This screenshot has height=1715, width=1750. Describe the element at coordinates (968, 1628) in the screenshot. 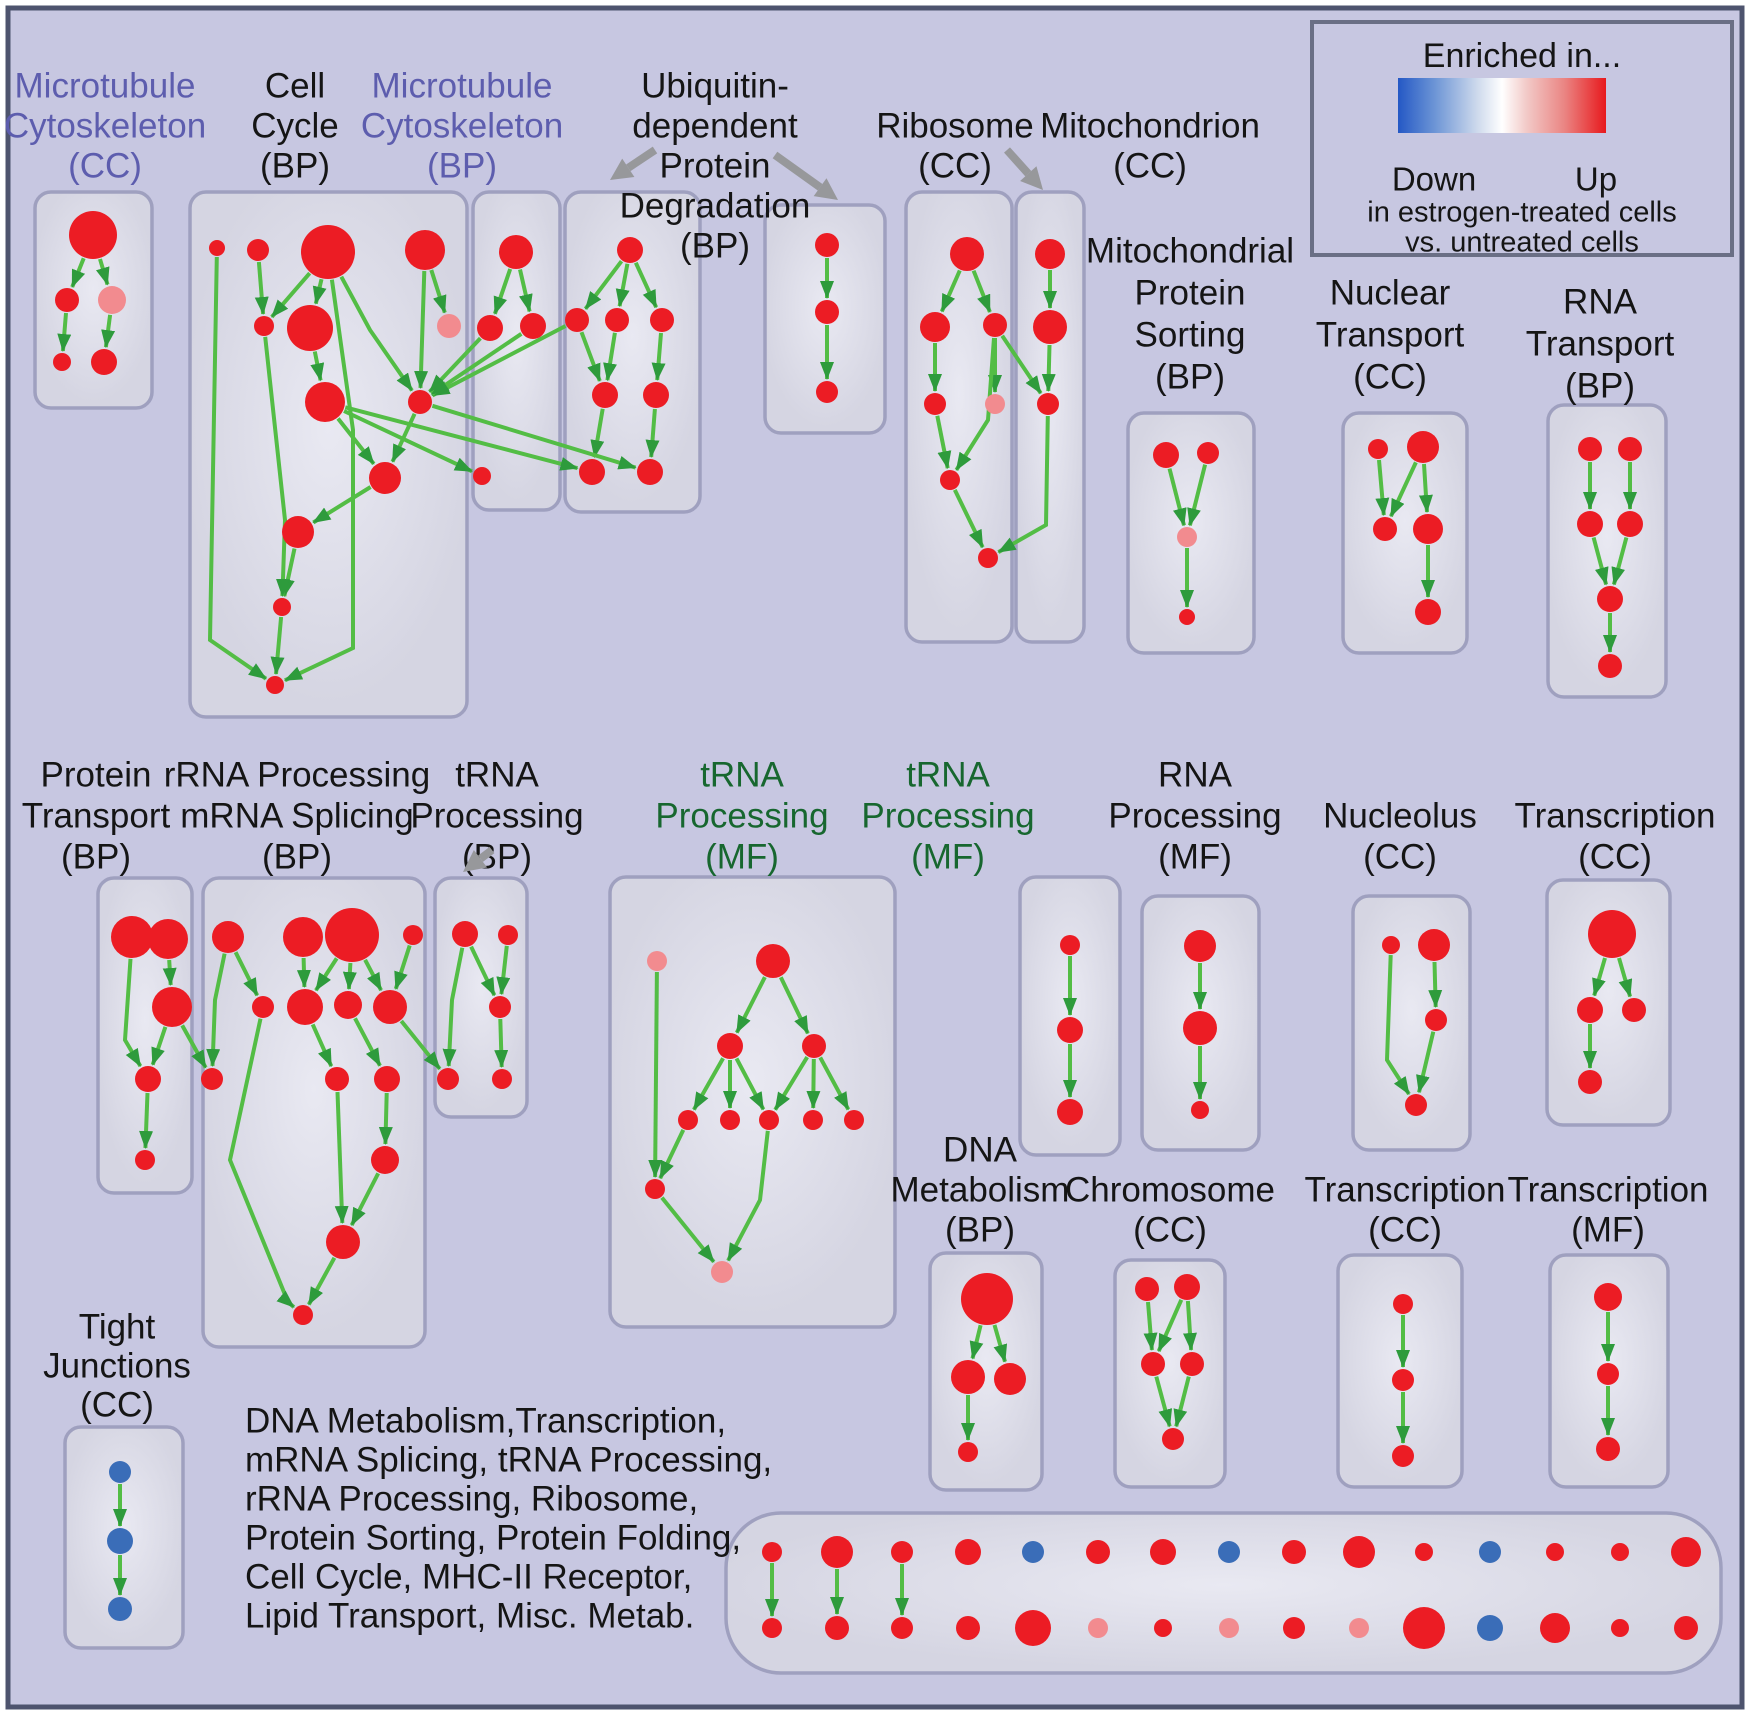

I see `node-mb4` at that location.